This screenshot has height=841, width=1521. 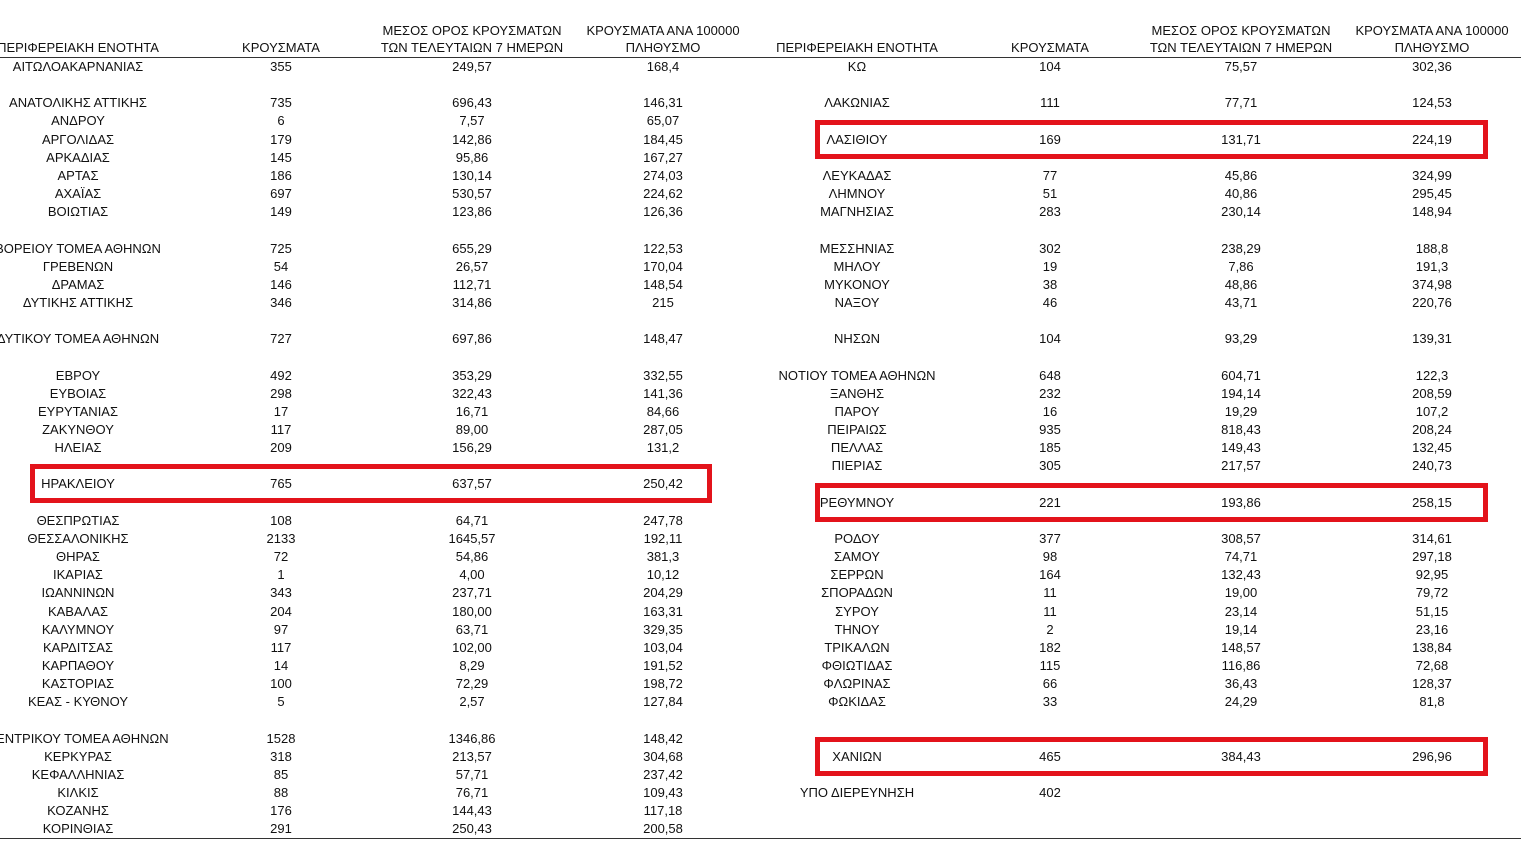 What do you see at coordinates (281, 393) in the screenshot?
I see `cell-value: 298` at bounding box center [281, 393].